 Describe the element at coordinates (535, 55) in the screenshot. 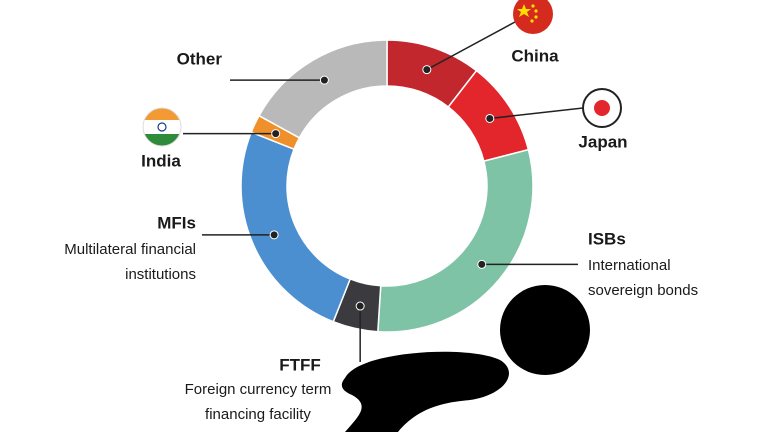

I see `slice-name: China` at that location.